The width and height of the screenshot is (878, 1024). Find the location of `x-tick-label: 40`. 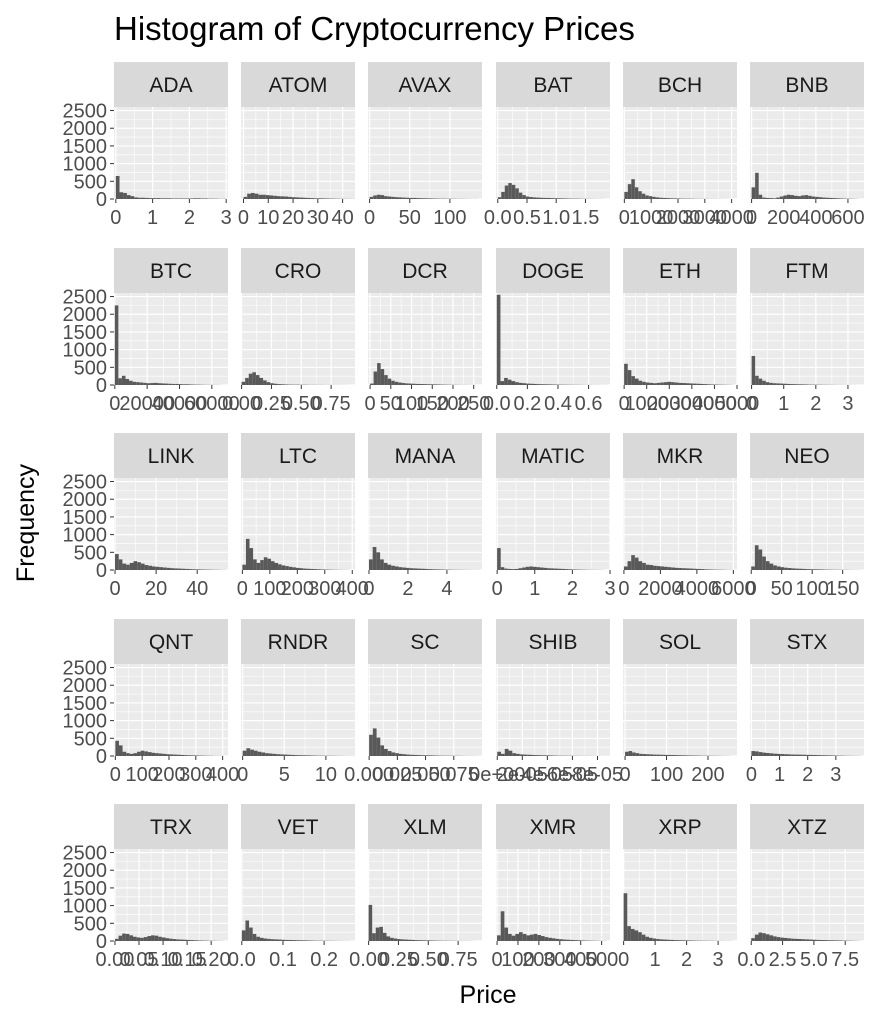

x-tick-label: 40 is located at coordinates (342, 218).